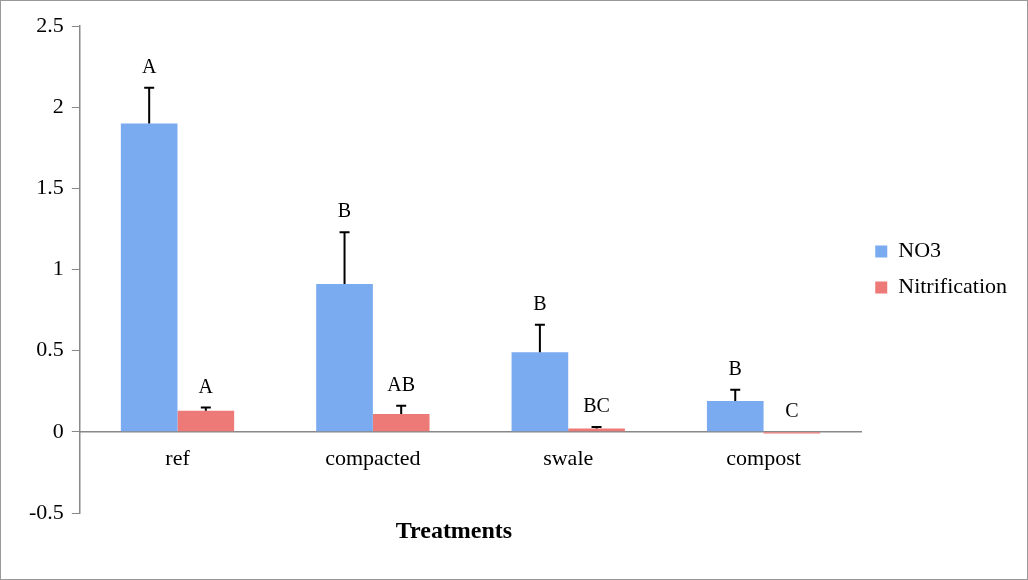 The image size is (1028, 580). What do you see at coordinates (178, 457) in the screenshot?
I see `x-tick-label: ref` at bounding box center [178, 457].